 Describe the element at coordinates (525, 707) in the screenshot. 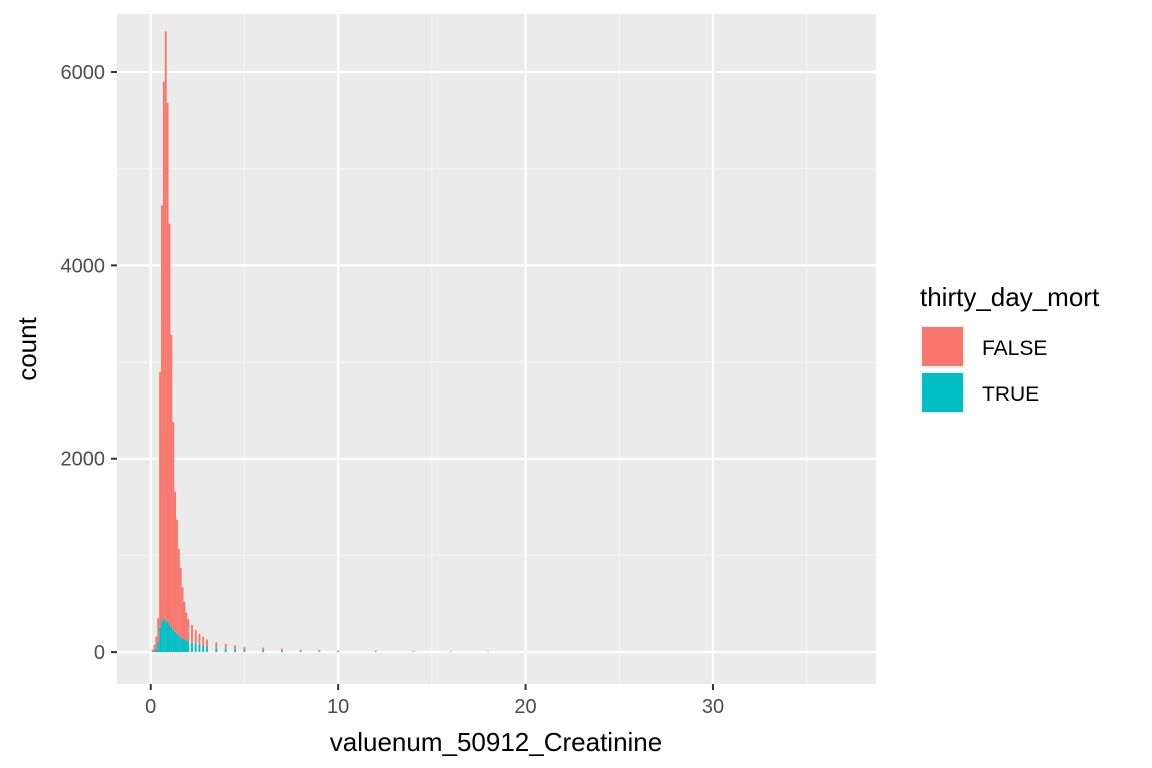

I see `x-tick-label: 20` at that location.